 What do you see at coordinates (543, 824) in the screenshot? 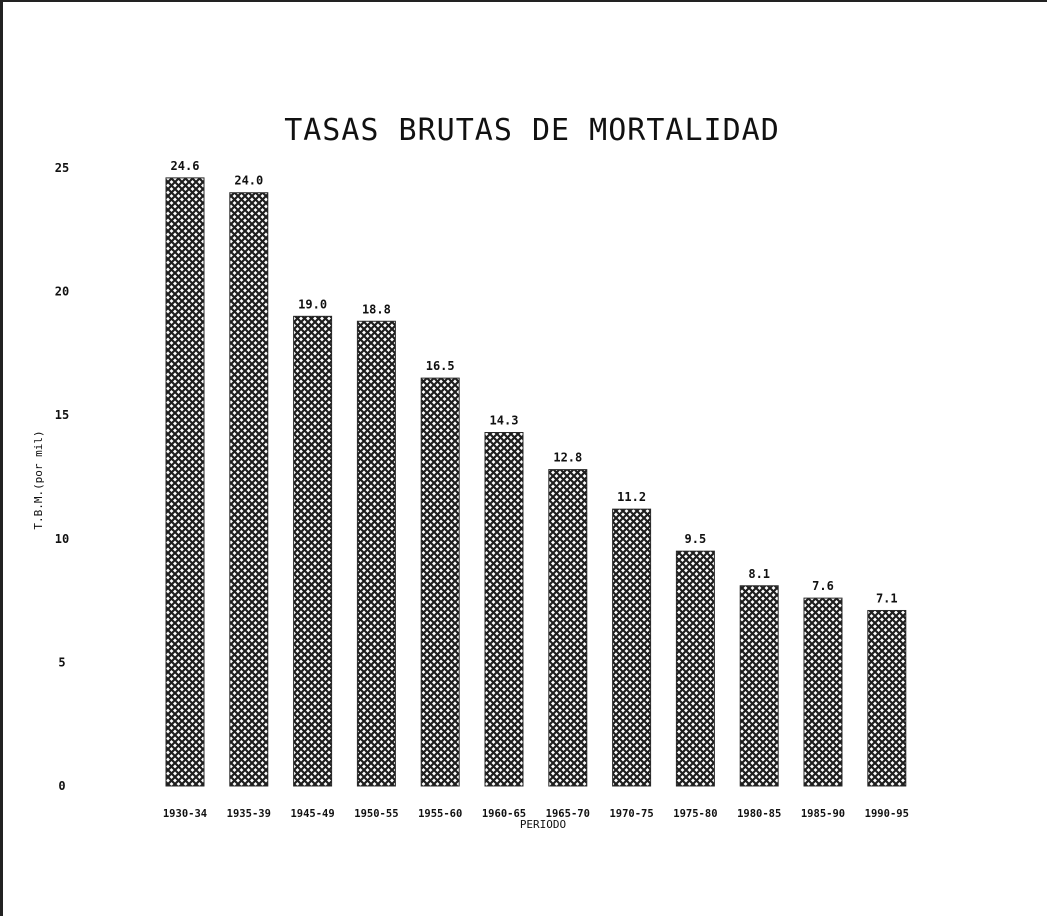
I see `x-axis-label: PERIODO` at bounding box center [543, 824].